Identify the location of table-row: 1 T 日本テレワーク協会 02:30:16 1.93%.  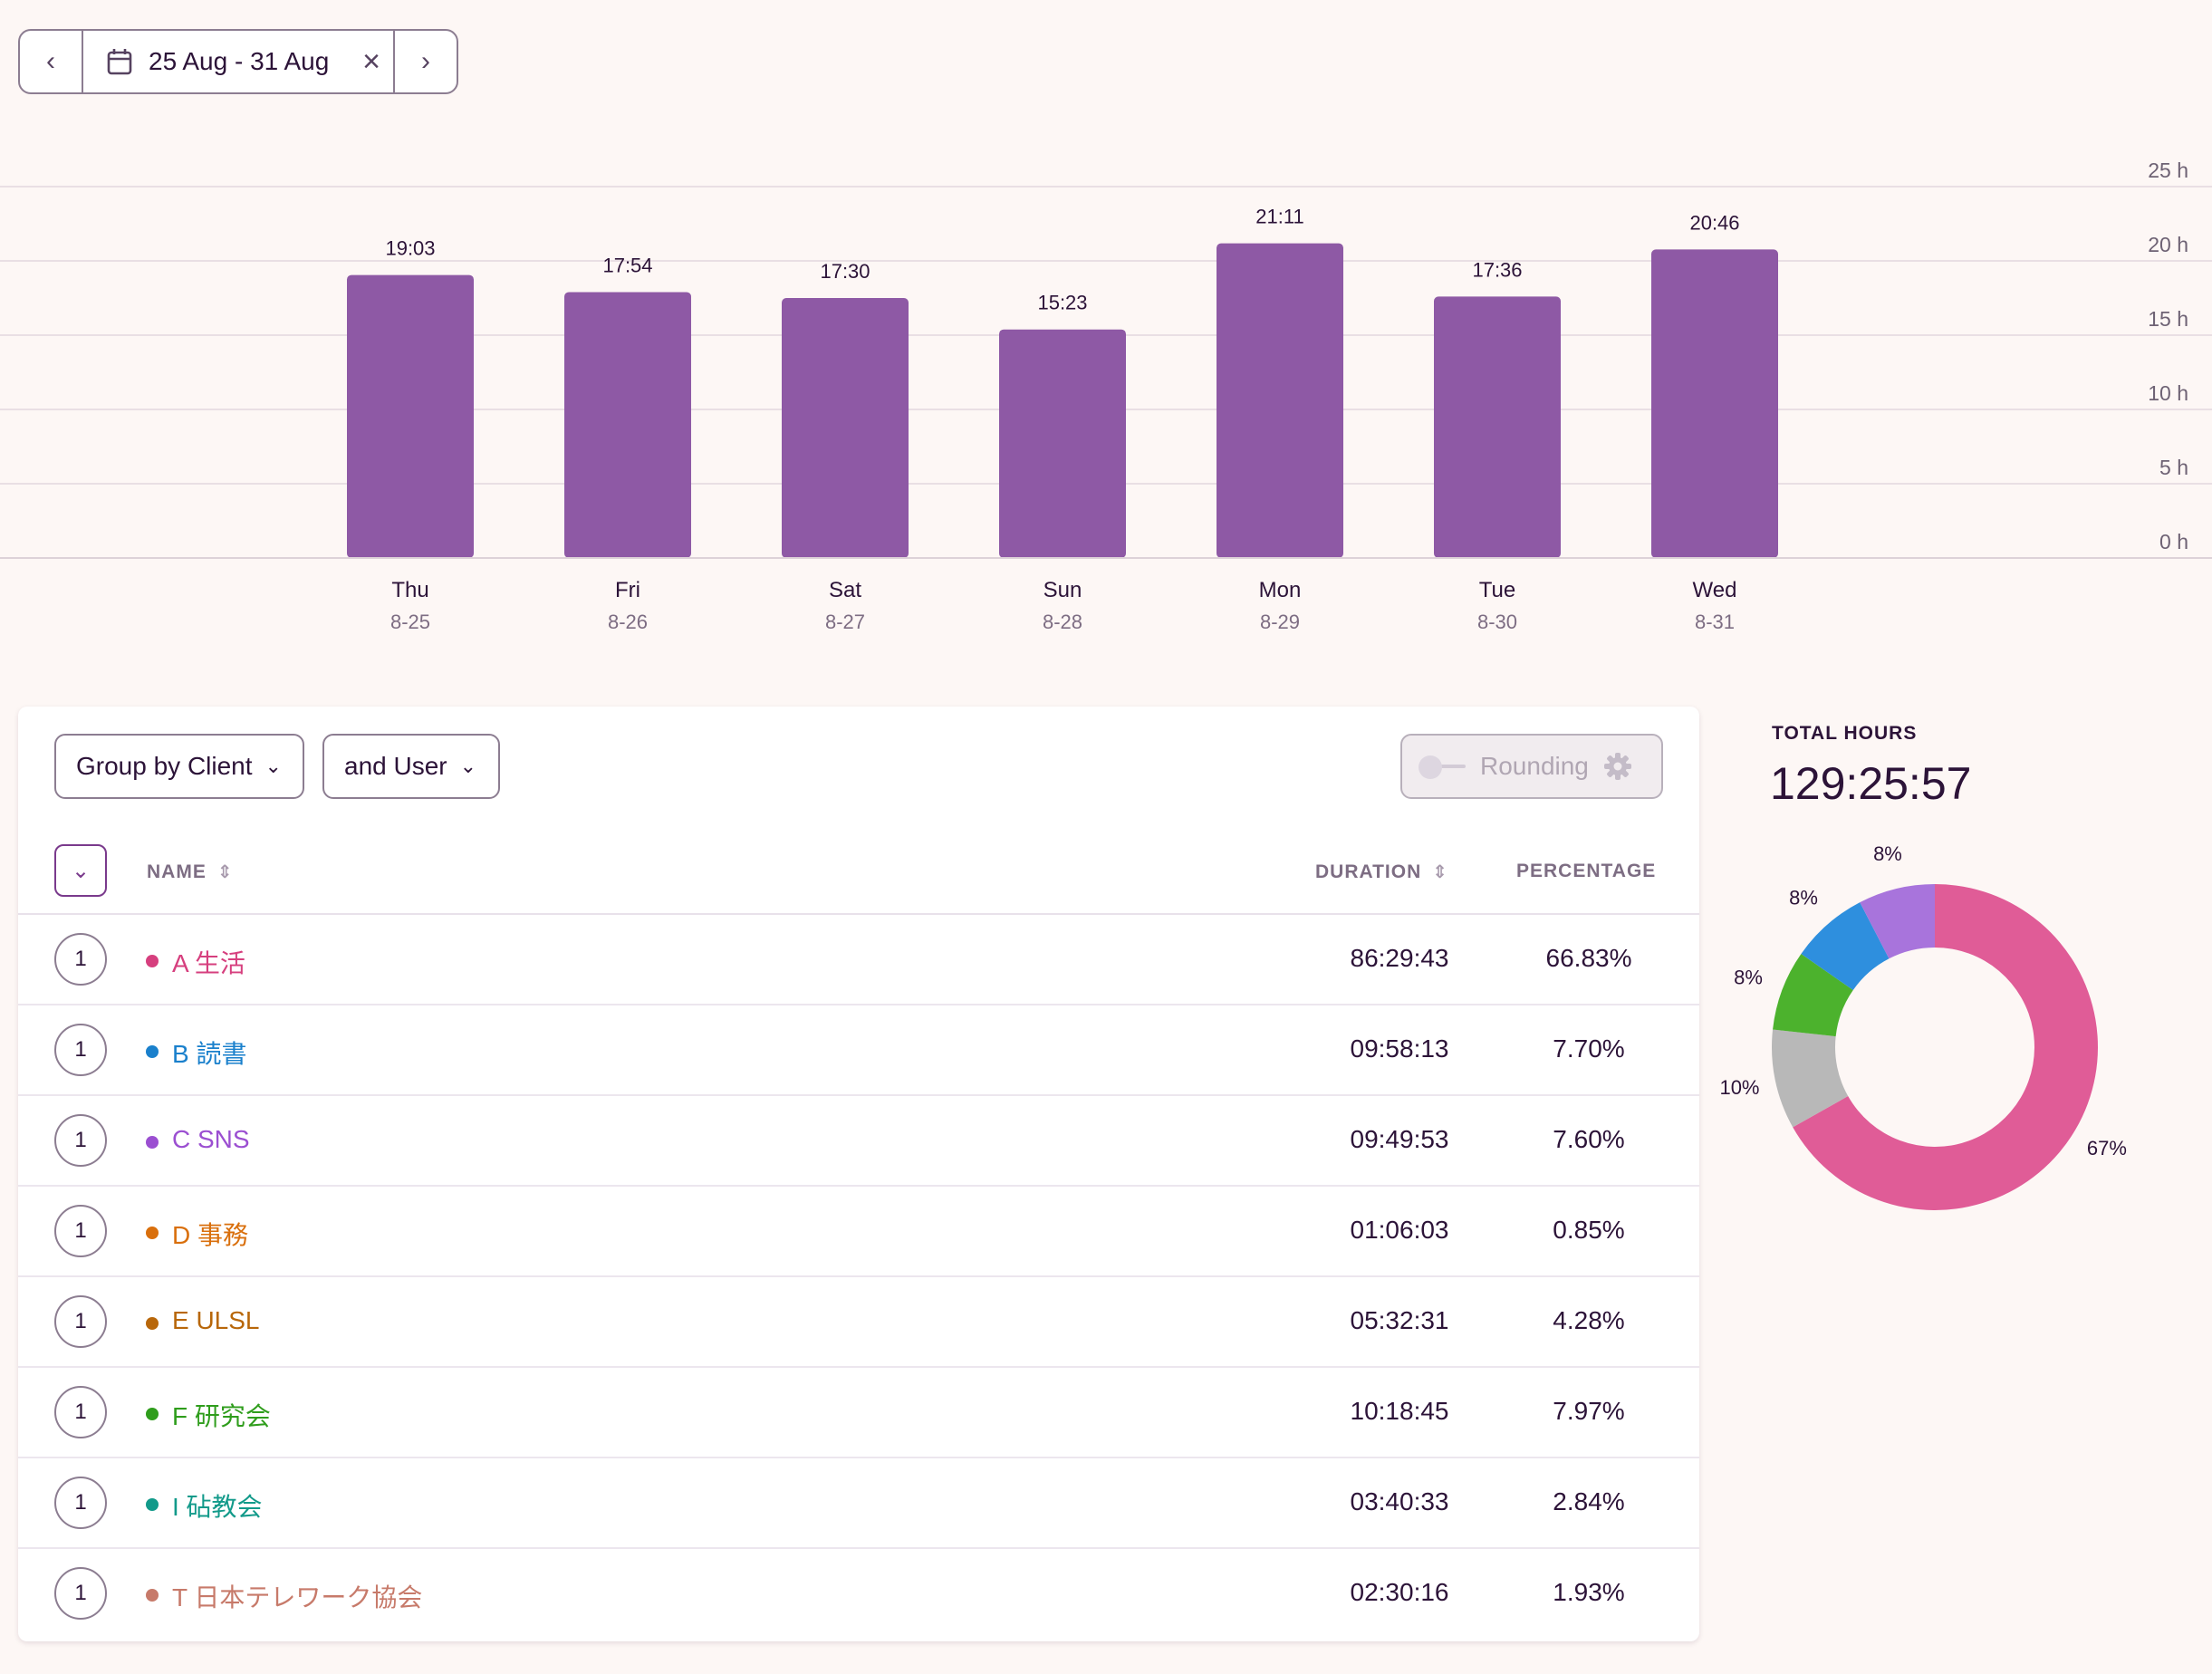
(859, 1594).